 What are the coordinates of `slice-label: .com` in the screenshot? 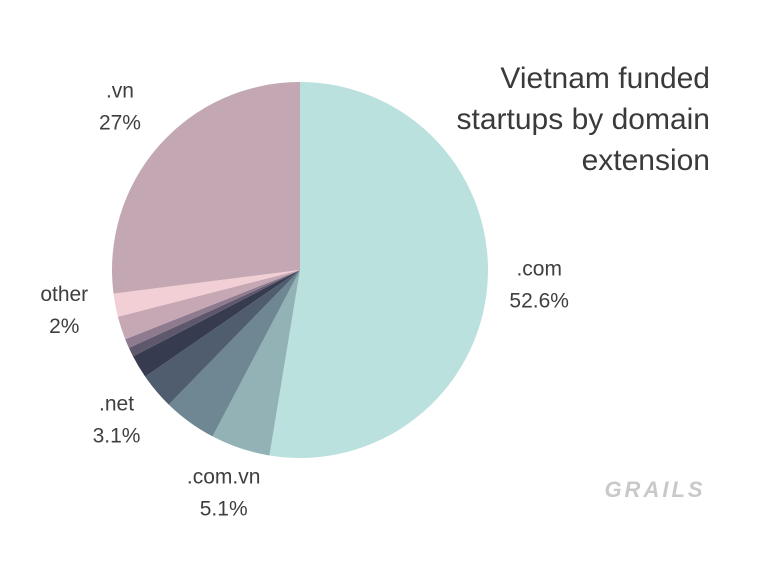 It's located at (539, 269).